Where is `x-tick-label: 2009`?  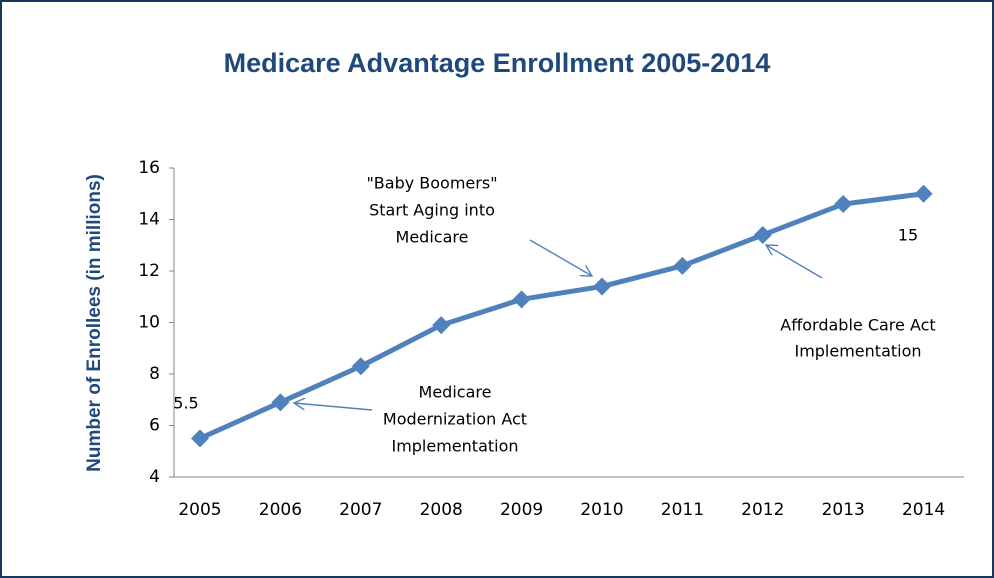 x-tick-label: 2009 is located at coordinates (521, 510).